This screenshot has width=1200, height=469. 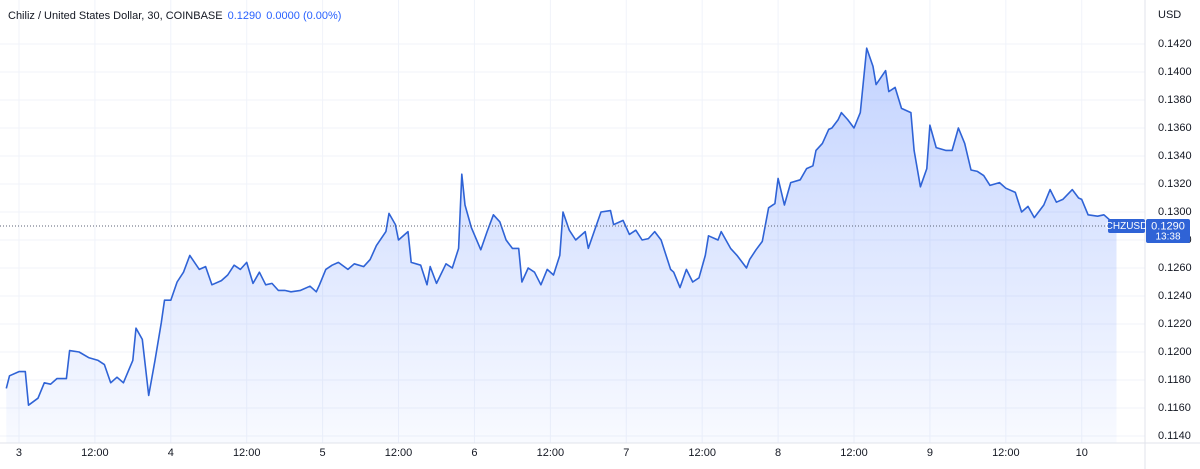 I want to click on y-tick-label: 0.1200, so click(x=1175, y=352).